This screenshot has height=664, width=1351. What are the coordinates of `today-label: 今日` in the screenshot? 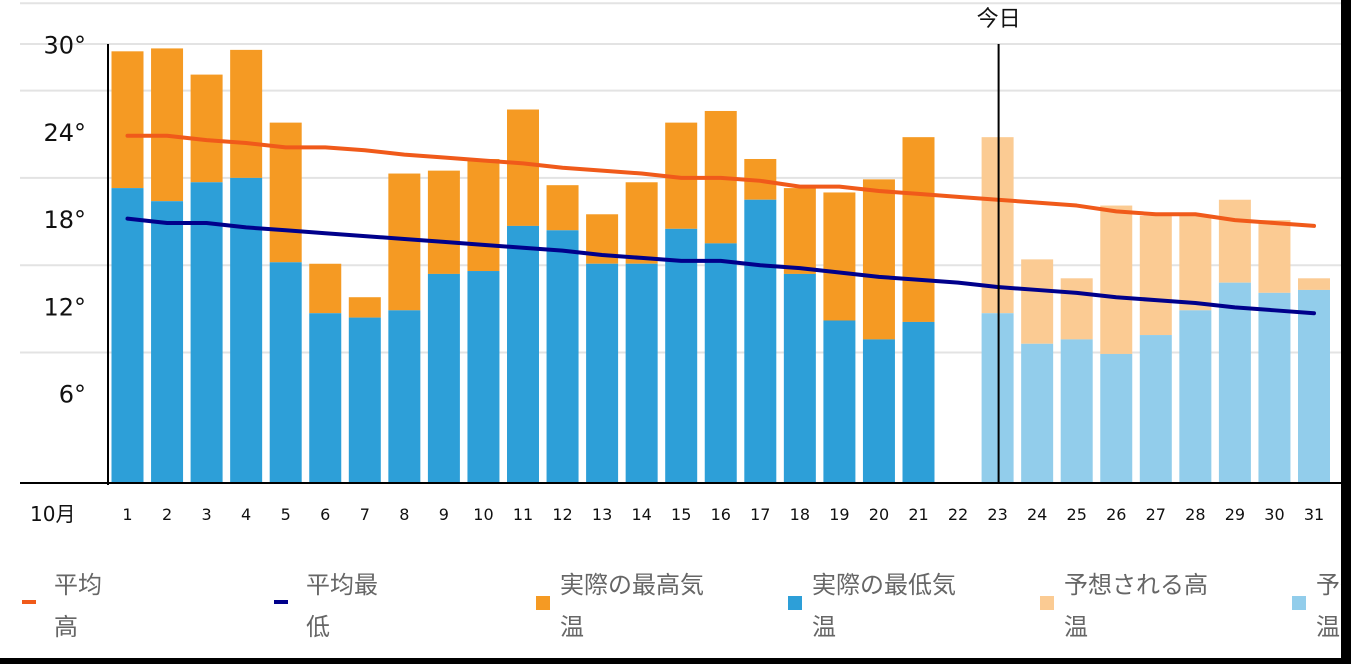 It's located at (999, 19).